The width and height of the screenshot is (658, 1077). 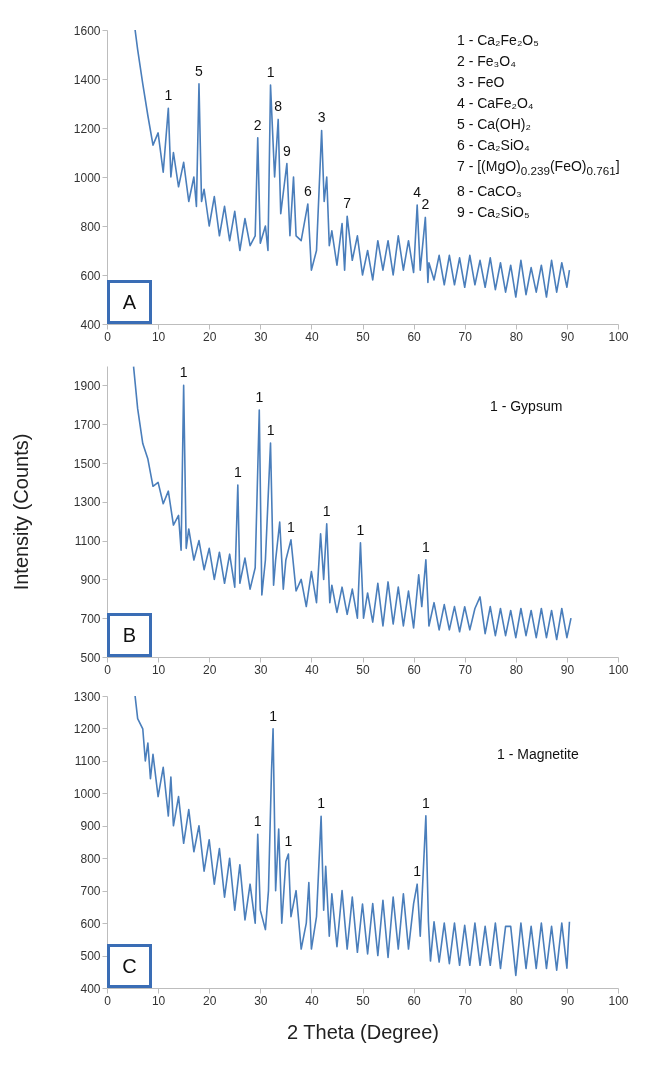 I want to click on framed-letter: C, so click(x=129, y=966).